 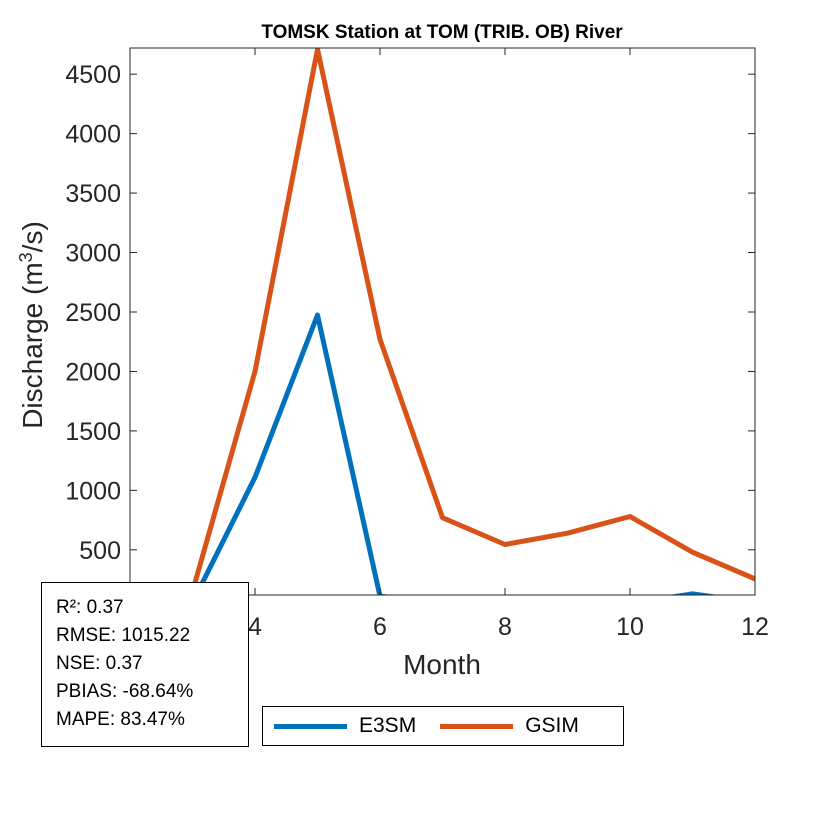 I want to click on x-tick-label: 8, so click(x=505, y=627).